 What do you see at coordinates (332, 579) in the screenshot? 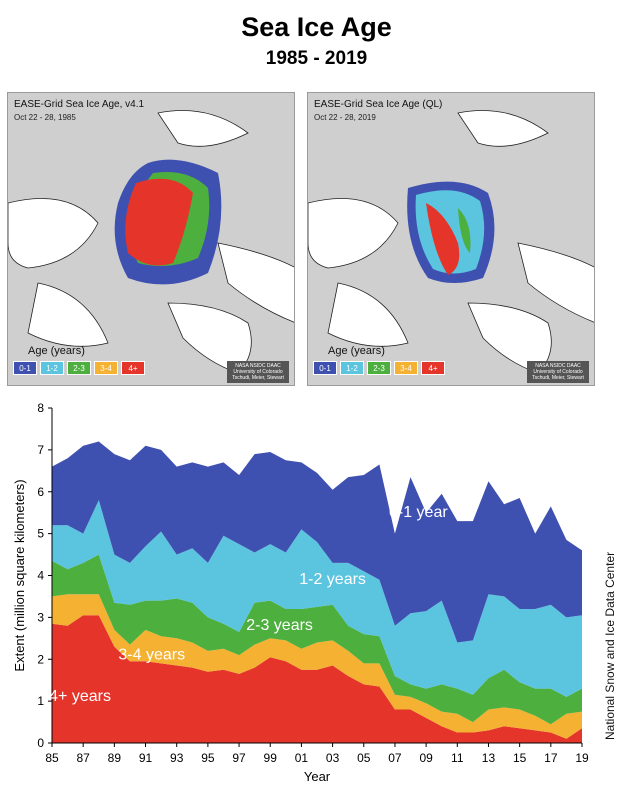
I see `series-label-1: 1-2 years` at bounding box center [332, 579].